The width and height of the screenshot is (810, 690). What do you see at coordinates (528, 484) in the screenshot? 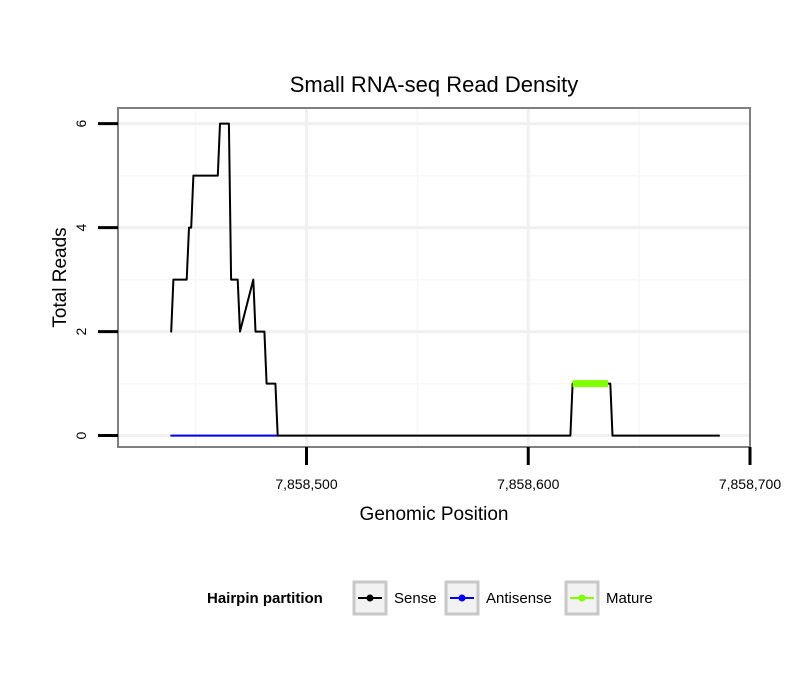
I see `x-tick-label: 7,858,600` at bounding box center [528, 484].